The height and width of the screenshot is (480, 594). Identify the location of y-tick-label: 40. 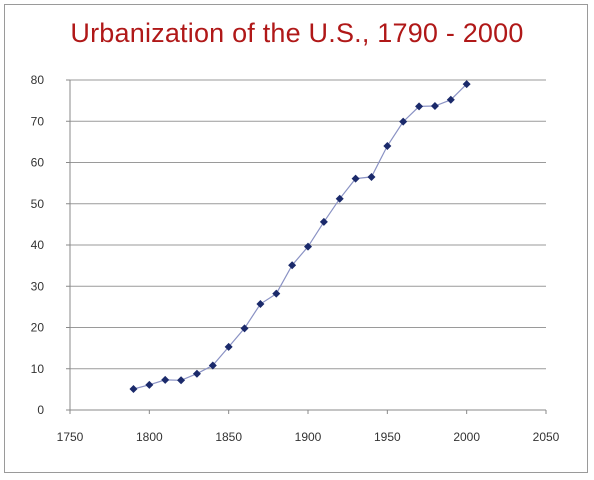
(38, 245).